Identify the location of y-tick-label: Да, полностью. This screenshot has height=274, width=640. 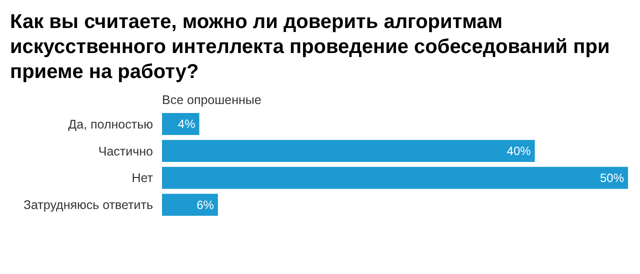
(110, 124).